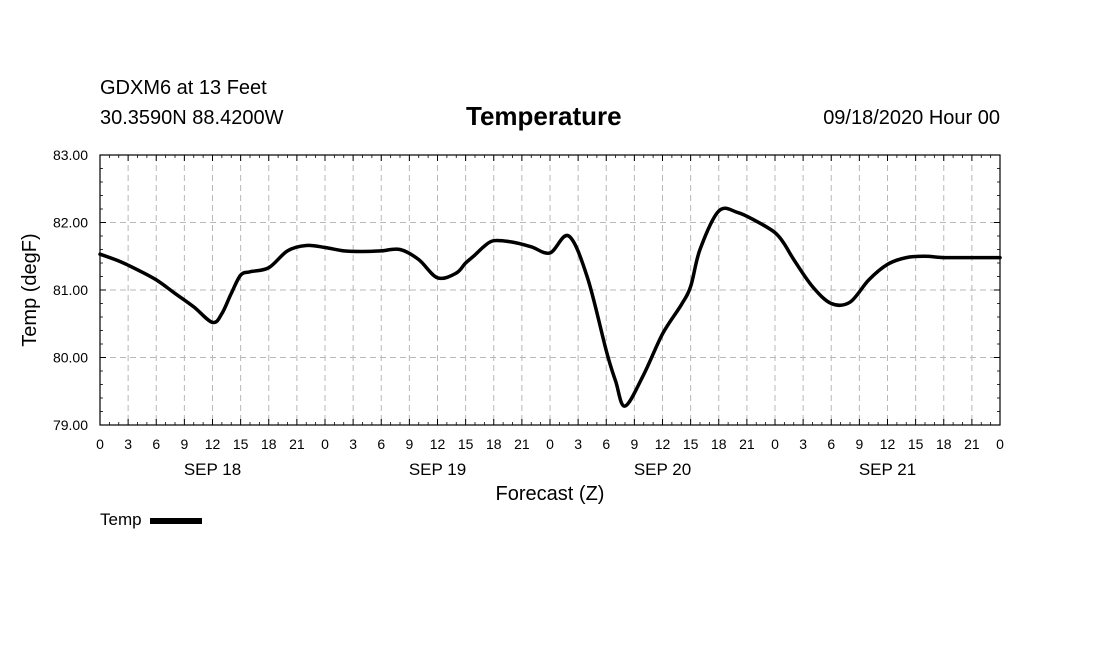  What do you see at coordinates (437, 469) in the screenshot?
I see `day-label: SEP 19` at bounding box center [437, 469].